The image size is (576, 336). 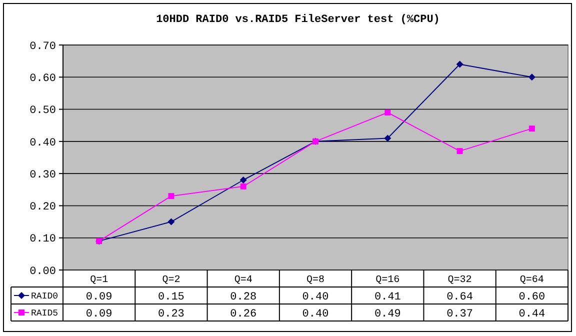 I want to click on y-tick-label: 0.40, so click(x=43, y=143).